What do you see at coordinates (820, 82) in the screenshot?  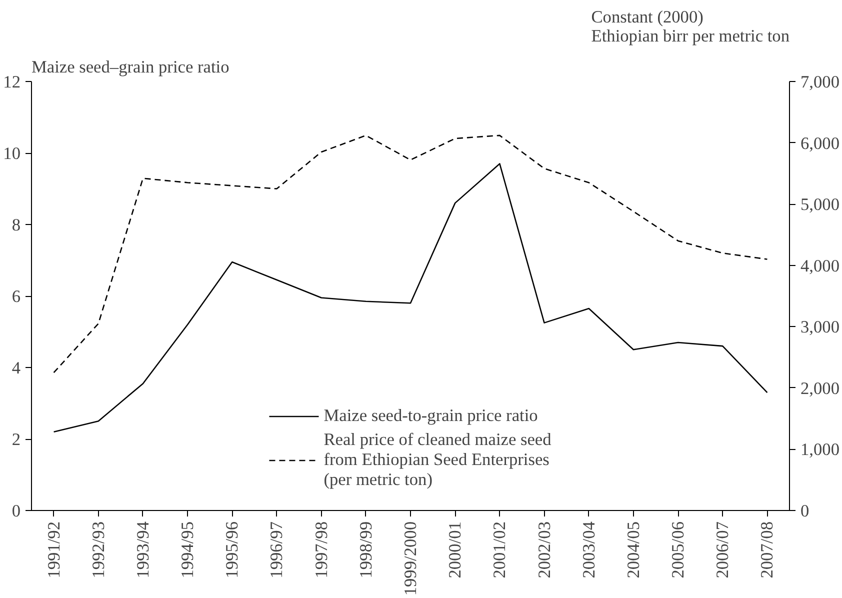 I see `y2-tick-label: 7,000` at bounding box center [820, 82].